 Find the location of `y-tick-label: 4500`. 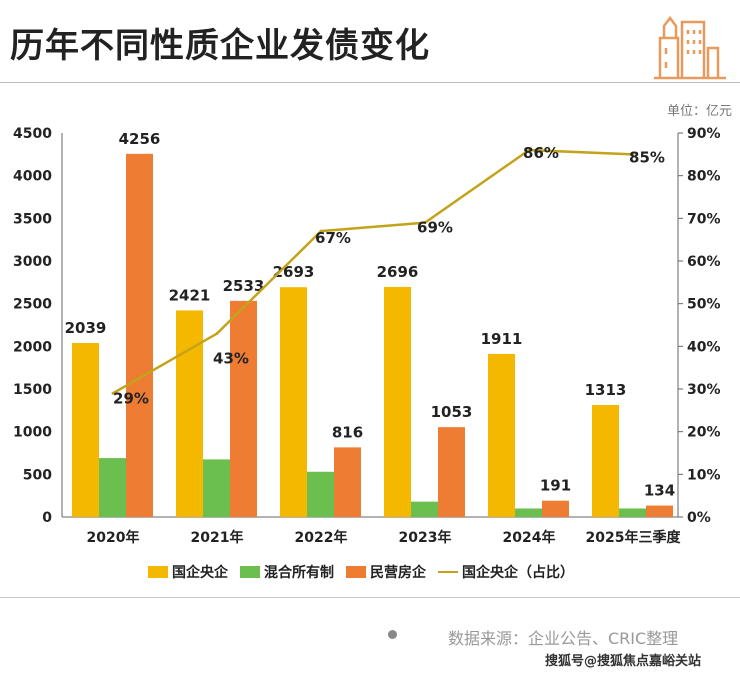

y-tick-label: 4500 is located at coordinates (32, 134).